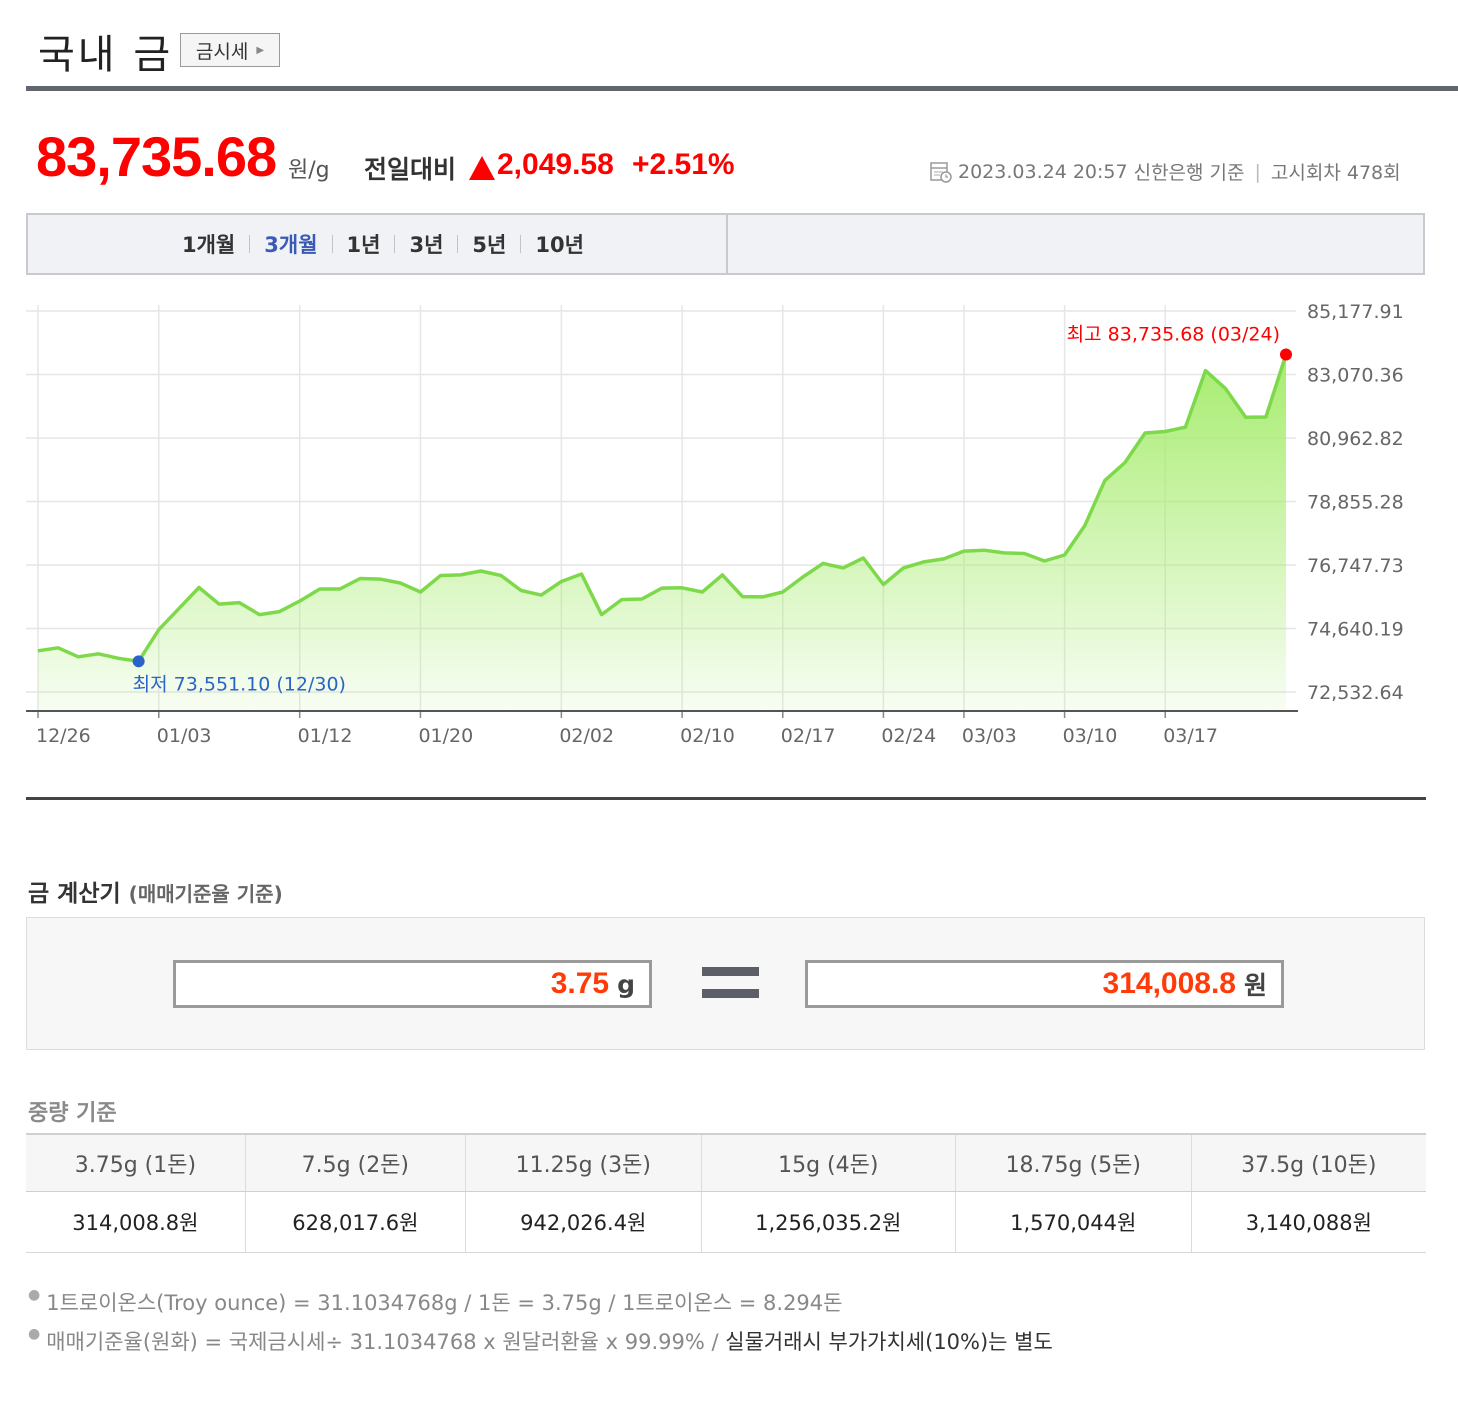  I want to click on x-tick-label: 02/02, so click(586, 736).